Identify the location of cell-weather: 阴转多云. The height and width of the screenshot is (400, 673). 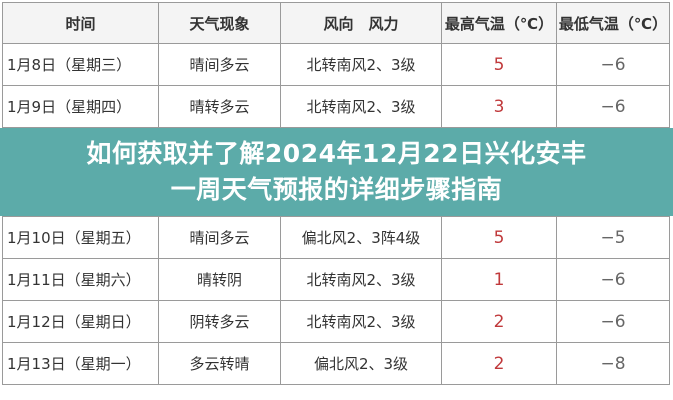
(219, 321).